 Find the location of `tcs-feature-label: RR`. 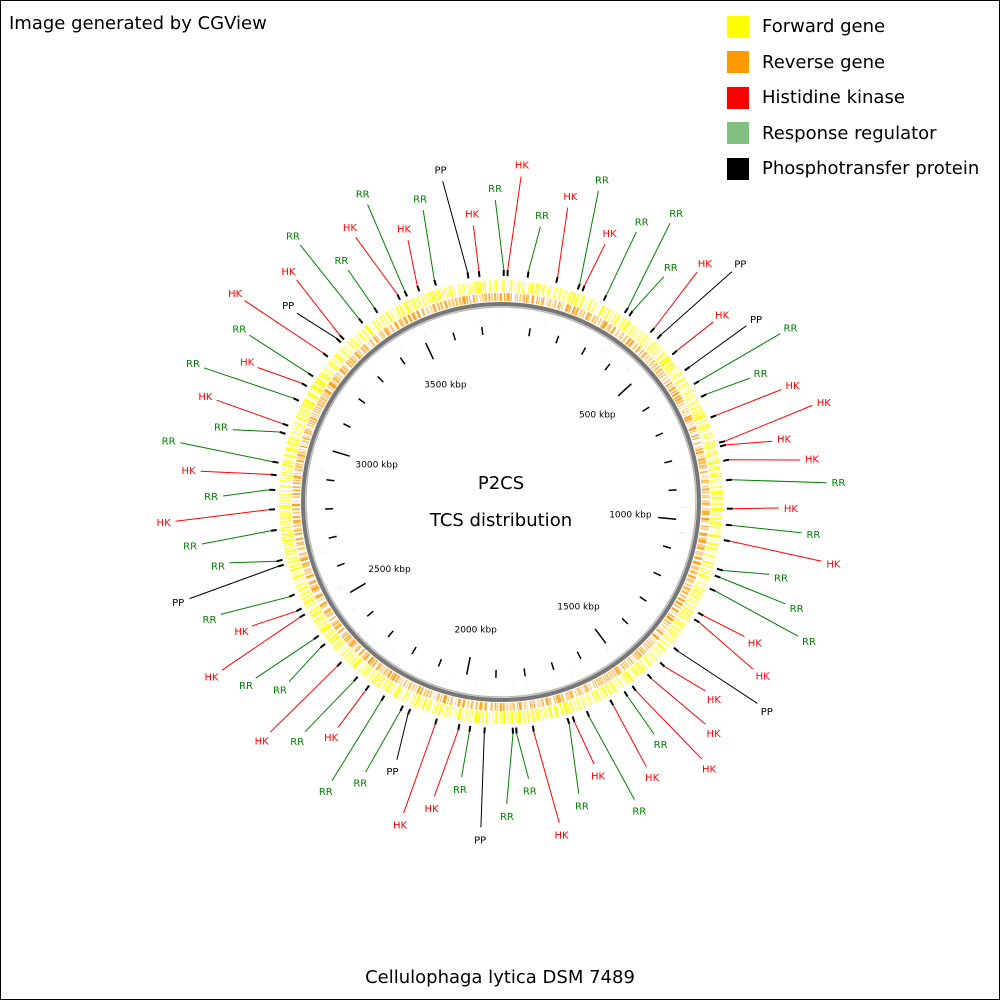

tcs-feature-label: RR is located at coordinates (797, 609).